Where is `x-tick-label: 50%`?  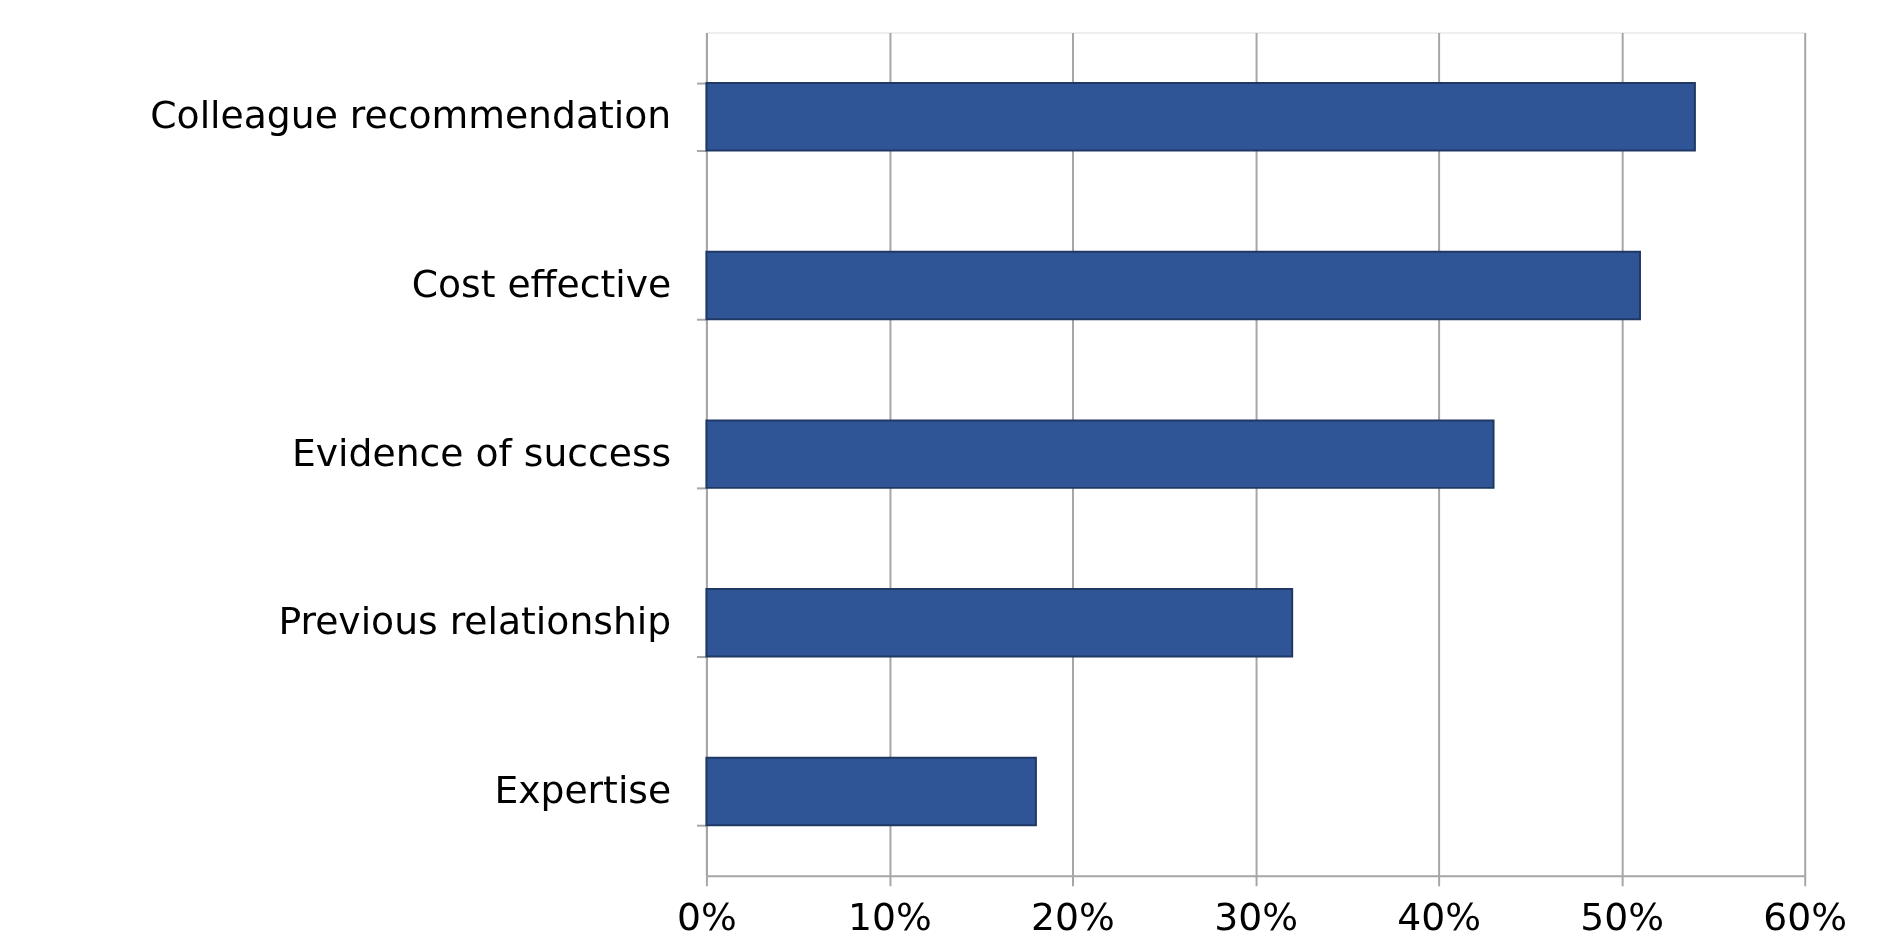 x-tick-label: 50% is located at coordinates (1622, 916).